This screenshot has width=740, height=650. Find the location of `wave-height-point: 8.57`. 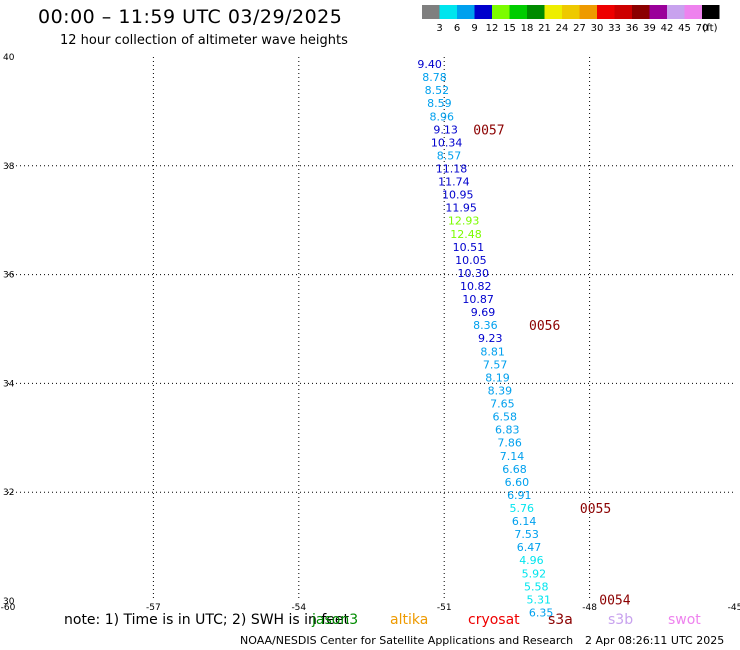

wave-height-point: 8.57 is located at coordinates (449, 155).